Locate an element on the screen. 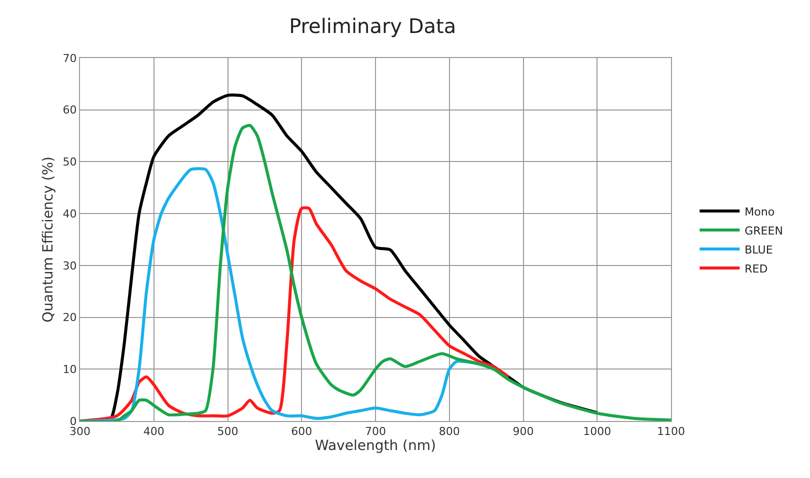 This screenshot has height=478, width=810. x-axis-title: Wavelength (nm) is located at coordinates (375, 446).